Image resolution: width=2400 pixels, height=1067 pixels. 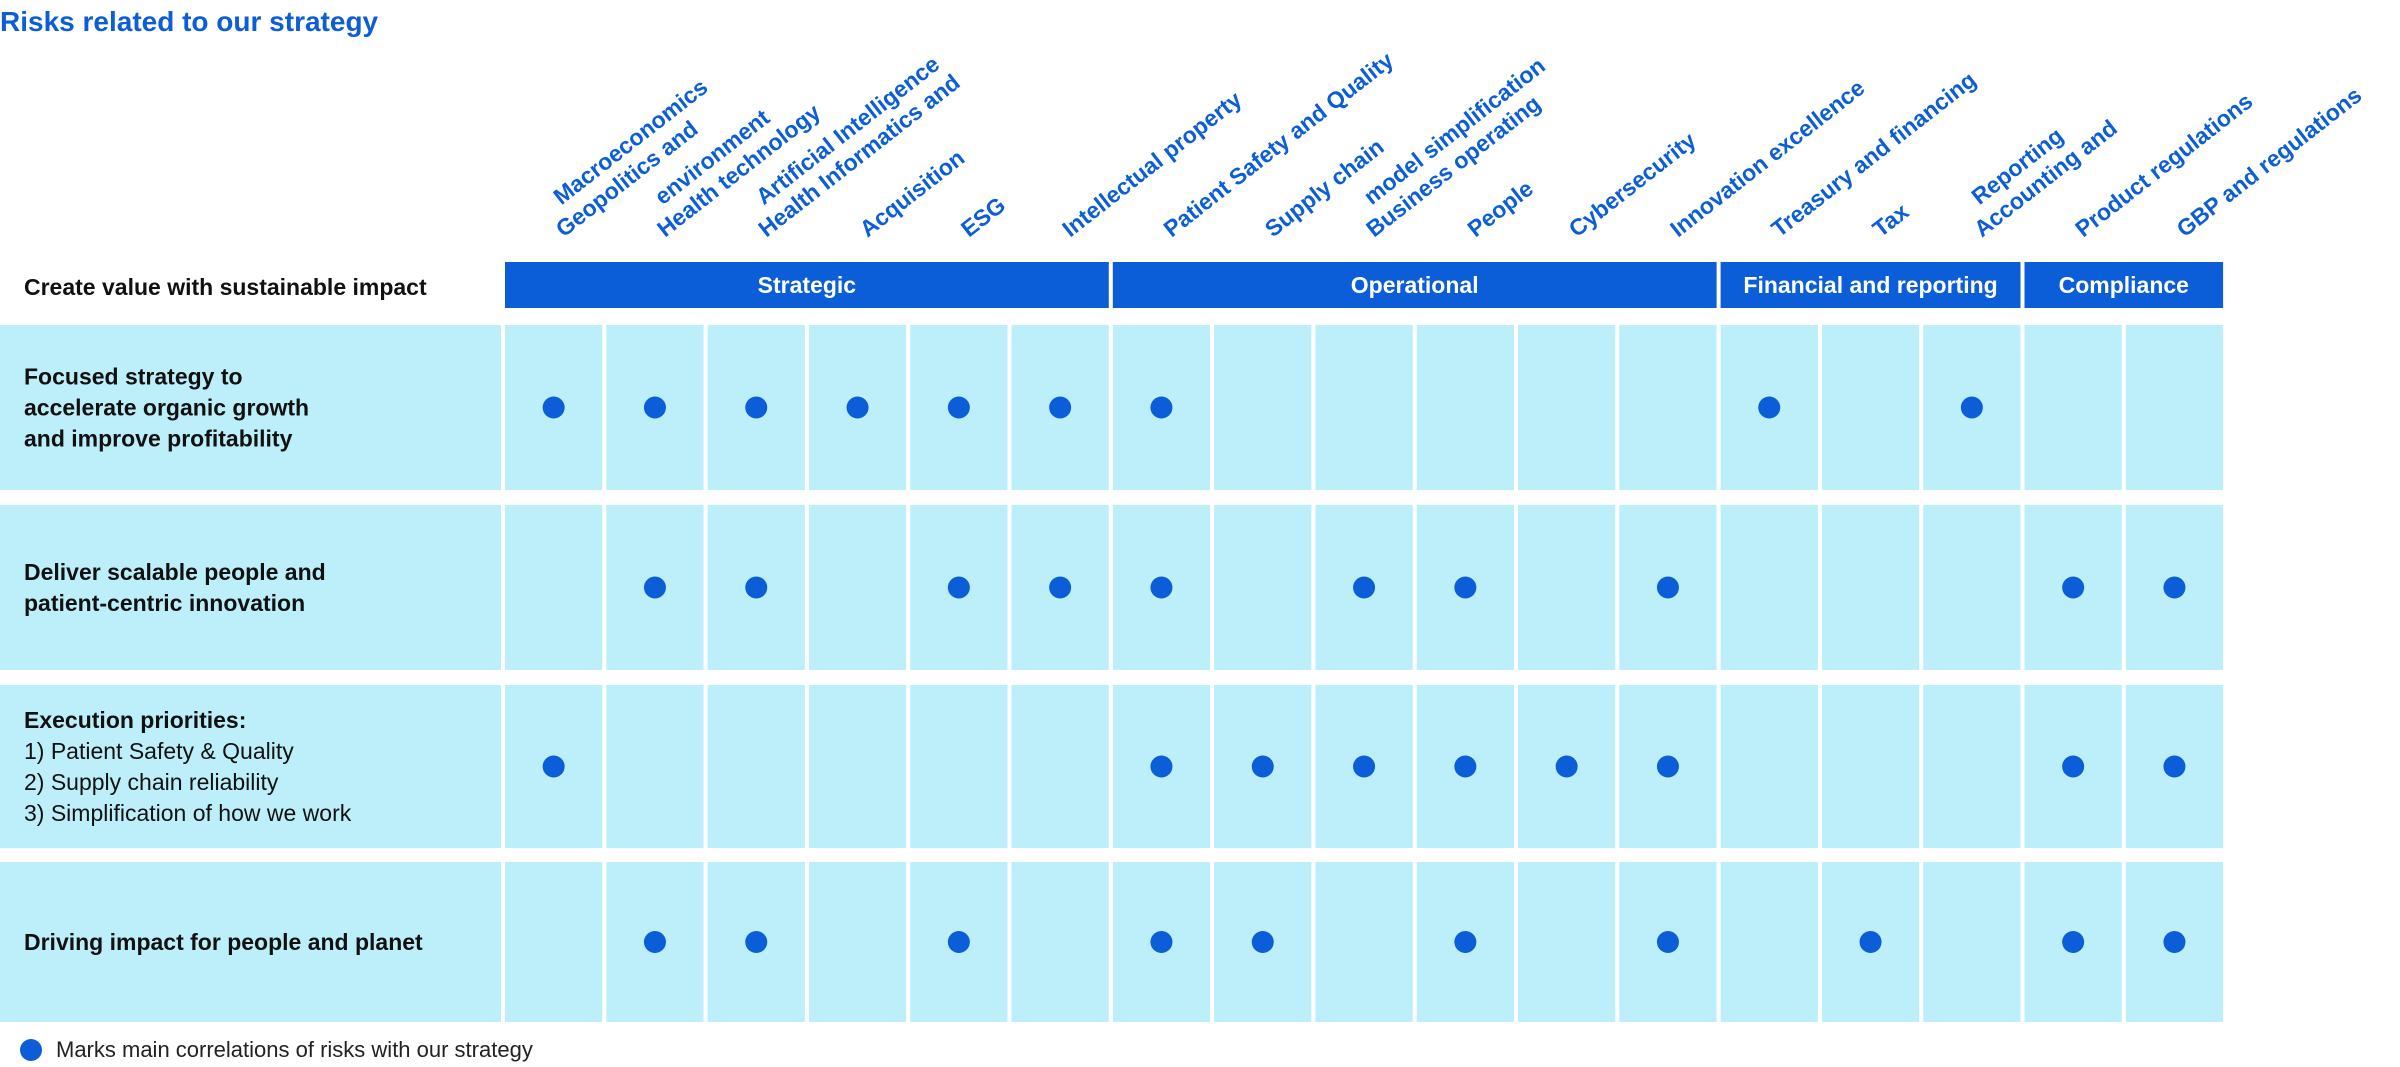 I want to click on row-label-line: patient-centric innovation, so click(x=164, y=603).